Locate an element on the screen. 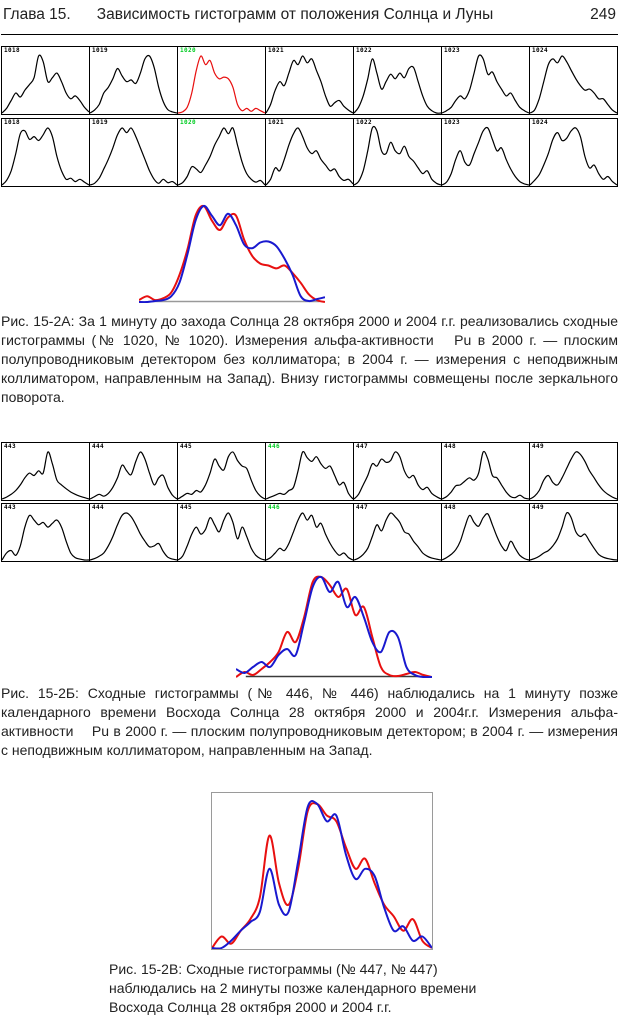 The image size is (619, 1023). header-rule is located at coordinates (309, 34).